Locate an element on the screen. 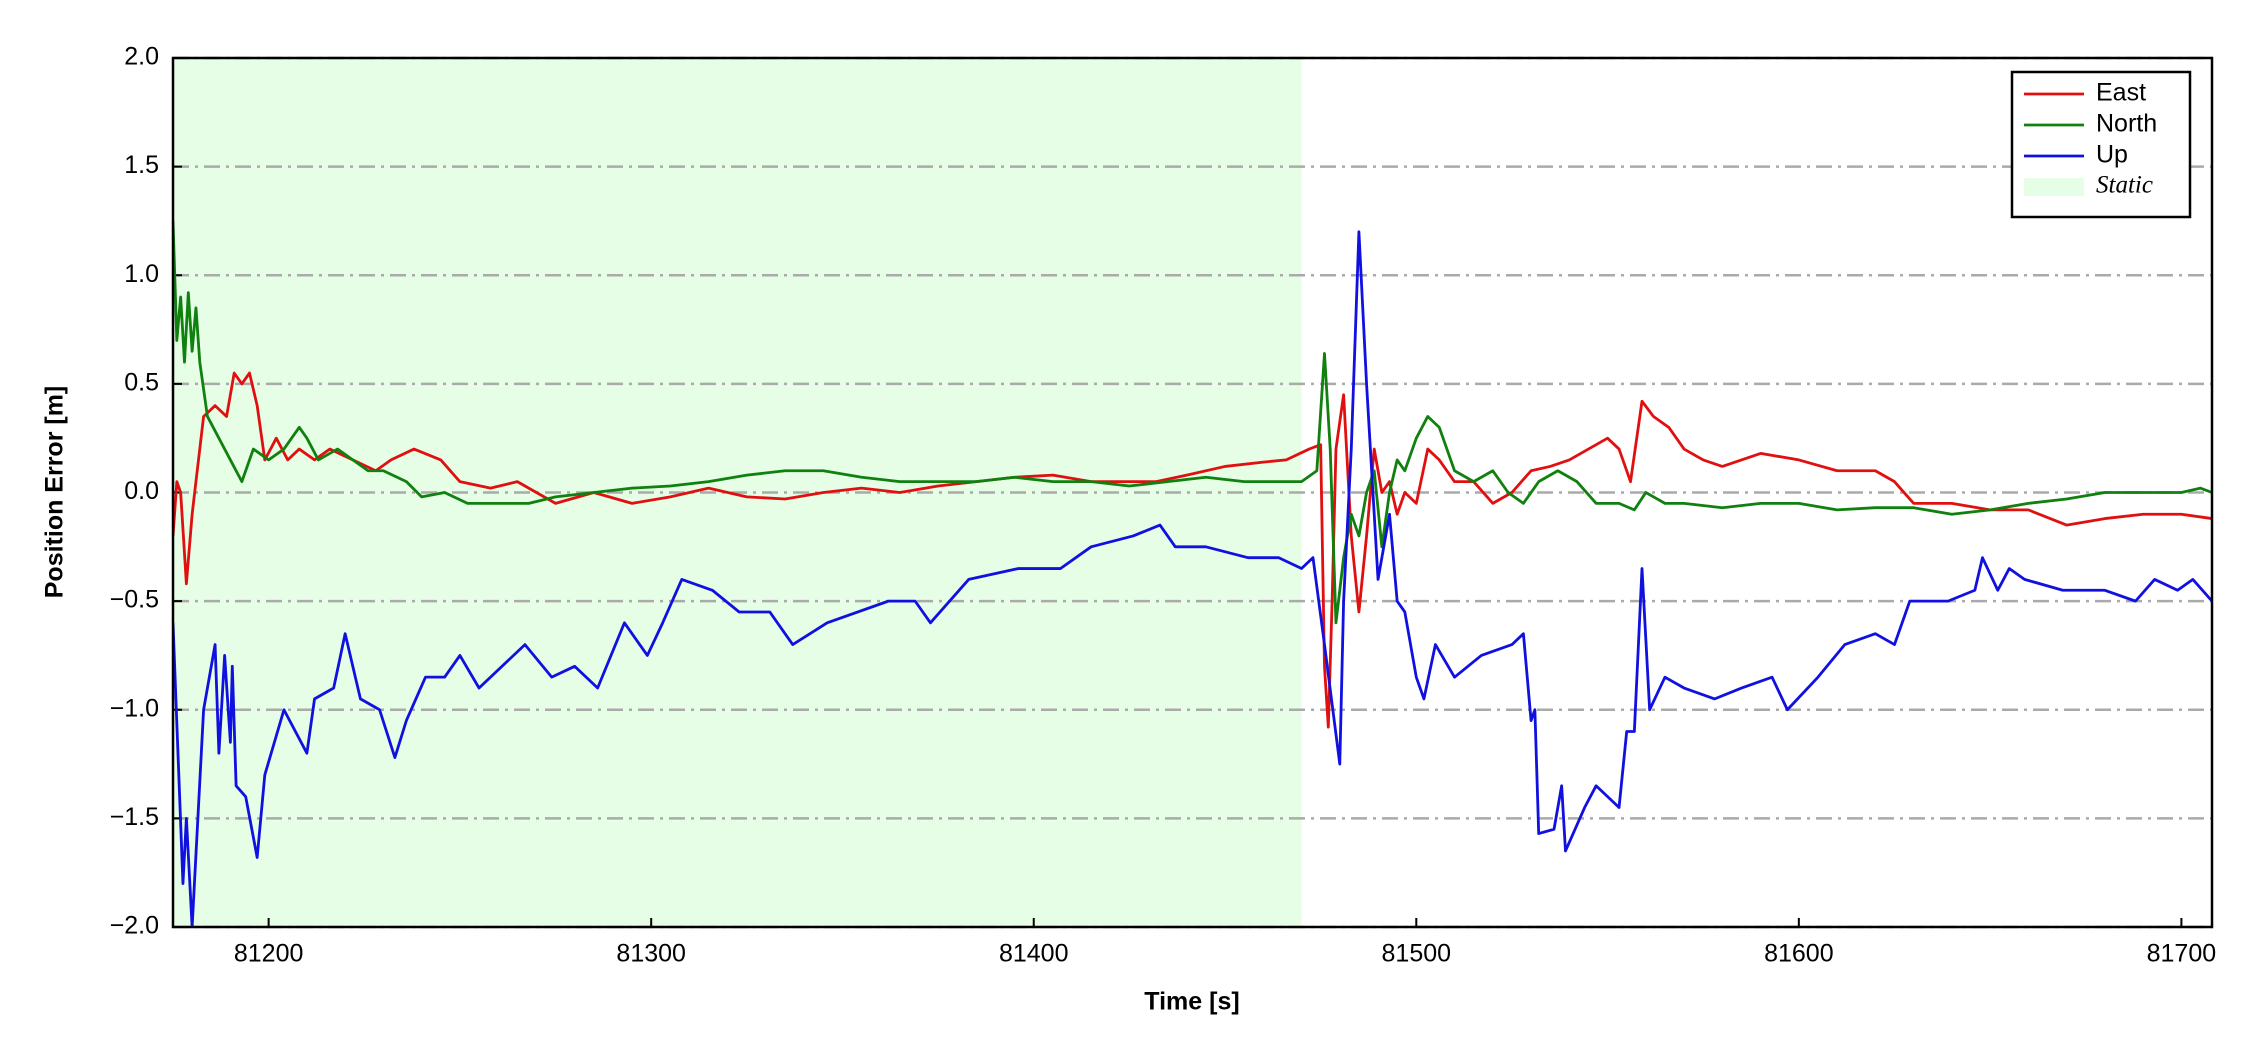  legend-label: North is located at coordinates (2126, 124).